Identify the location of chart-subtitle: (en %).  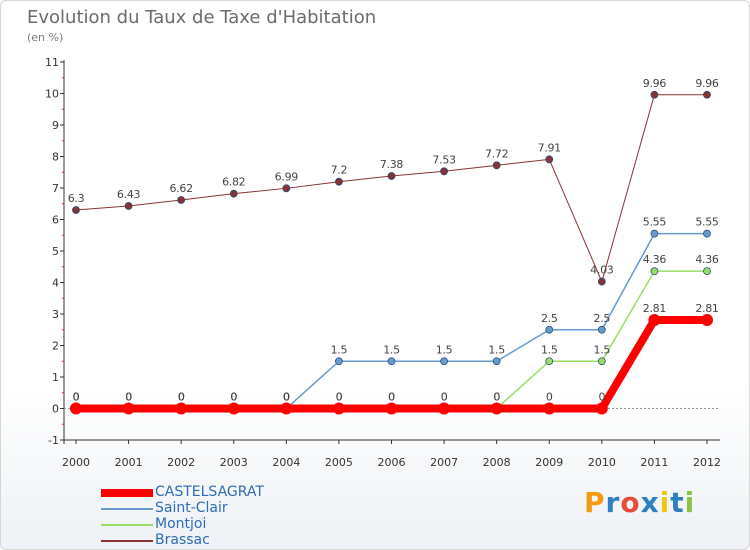
(45, 37).